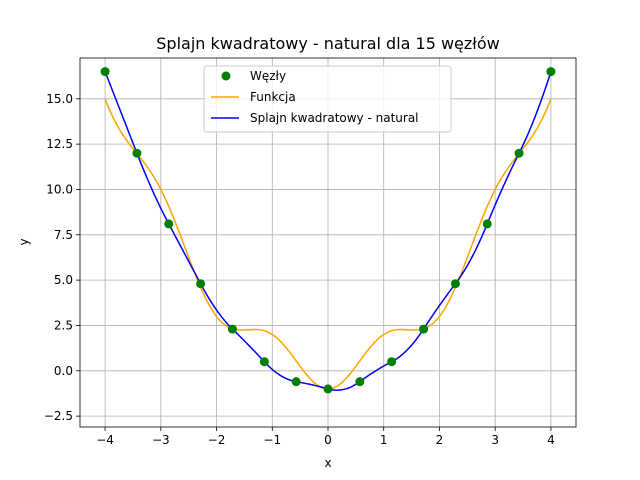 This screenshot has height=480, width=640. Describe the element at coordinates (334, 118) in the screenshot. I see `legend-label-spline: Splajn kwadratowy - natural` at that location.